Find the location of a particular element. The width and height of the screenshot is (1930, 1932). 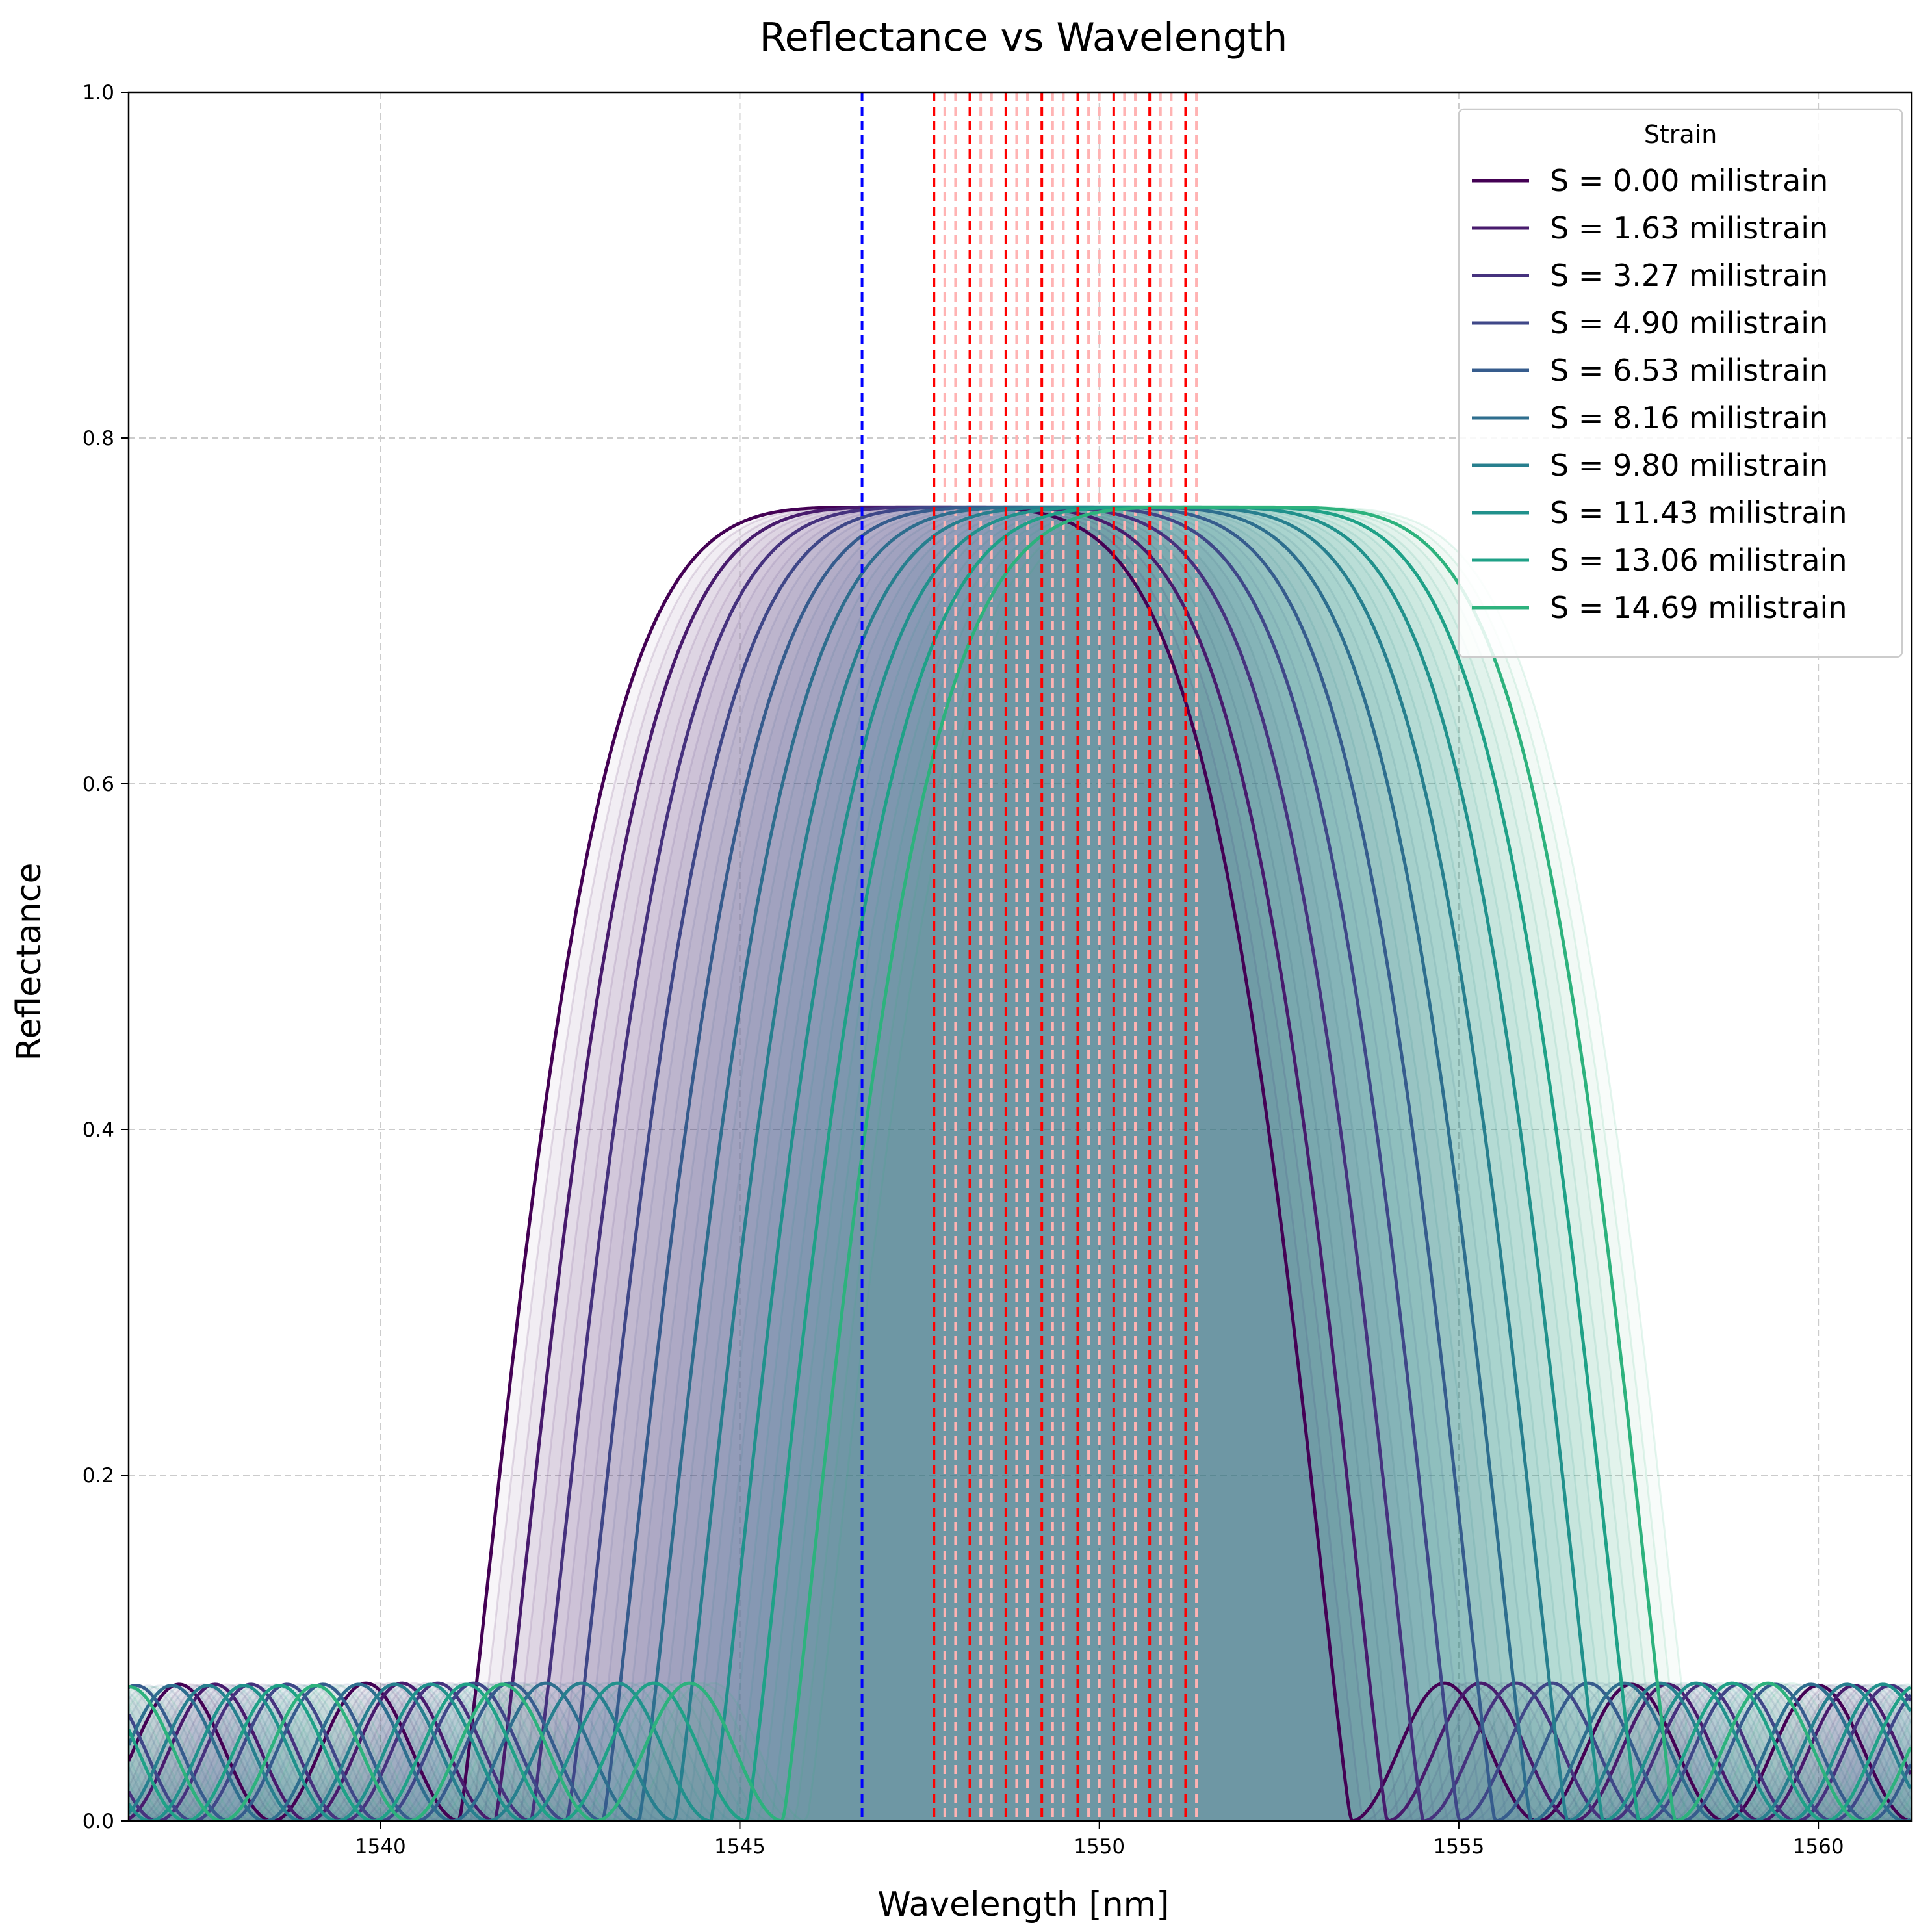

legend-entry-1: S = 1.63 milistrain is located at coordinates (1689, 229).